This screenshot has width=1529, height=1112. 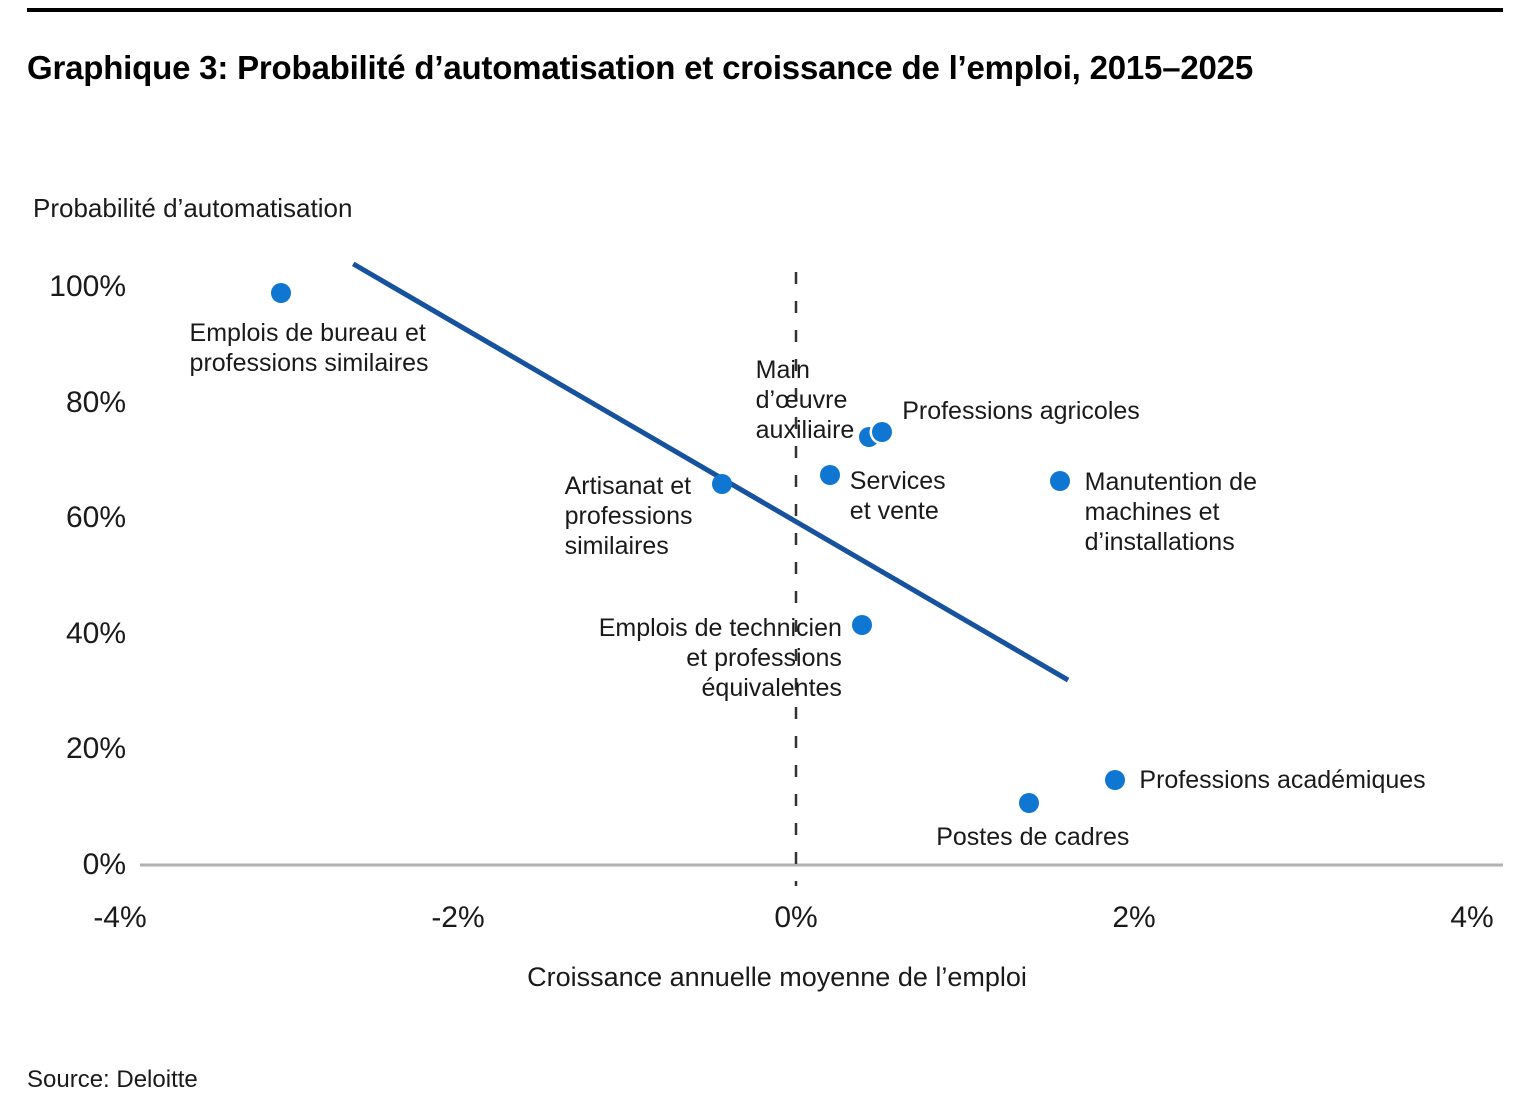 What do you see at coordinates (882, 431) in the screenshot?
I see `data-point-professions-agricoles` at bounding box center [882, 431].